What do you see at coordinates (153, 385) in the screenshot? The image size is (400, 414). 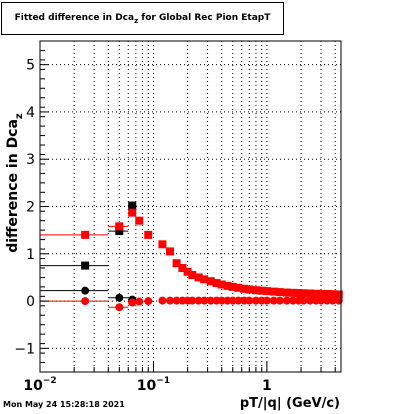 I see `x-tick-label: 10⁻¹` at bounding box center [153, 385].